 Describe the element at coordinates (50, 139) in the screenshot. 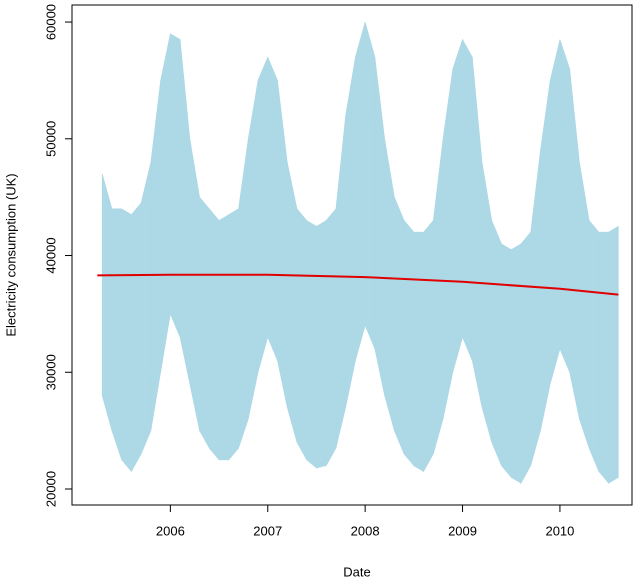

I see `y-tick-label: 50000` at that location.